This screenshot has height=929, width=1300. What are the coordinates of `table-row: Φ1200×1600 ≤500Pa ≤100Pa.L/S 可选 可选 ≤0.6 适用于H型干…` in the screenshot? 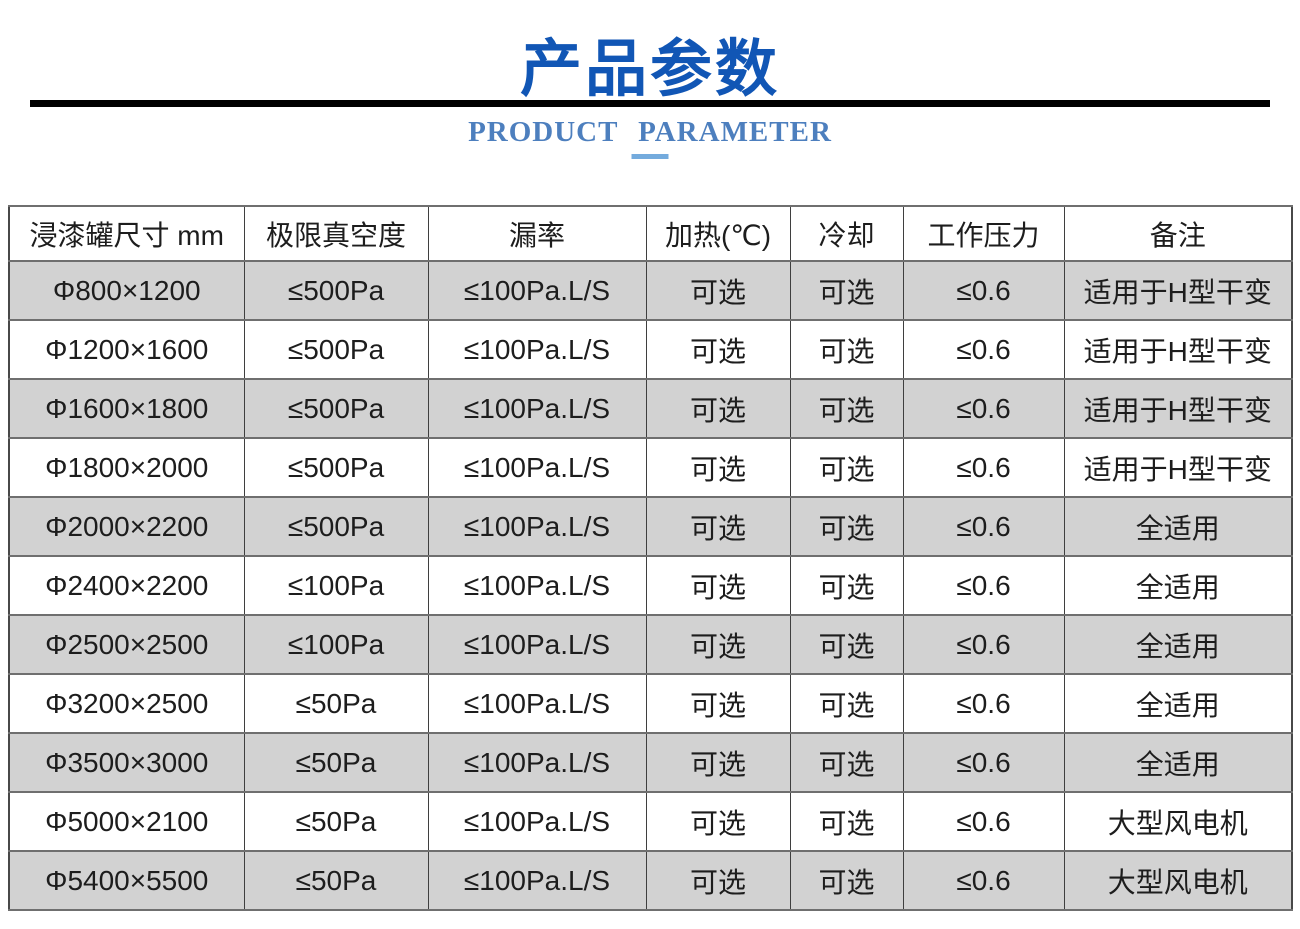 It's located at (650, 349).